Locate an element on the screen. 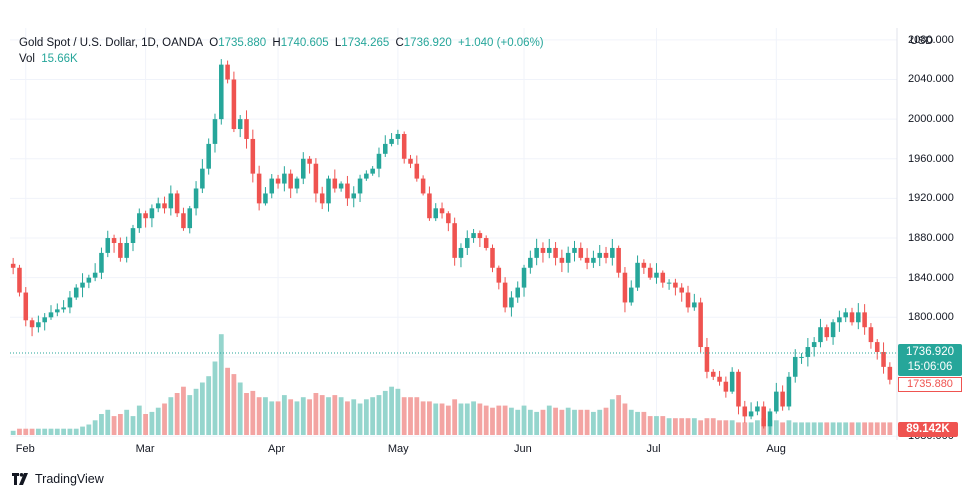 Image resolution: width=979 pixels, height=498 pixels. time-tick-label: Feb is located at coordinates (25, 449).